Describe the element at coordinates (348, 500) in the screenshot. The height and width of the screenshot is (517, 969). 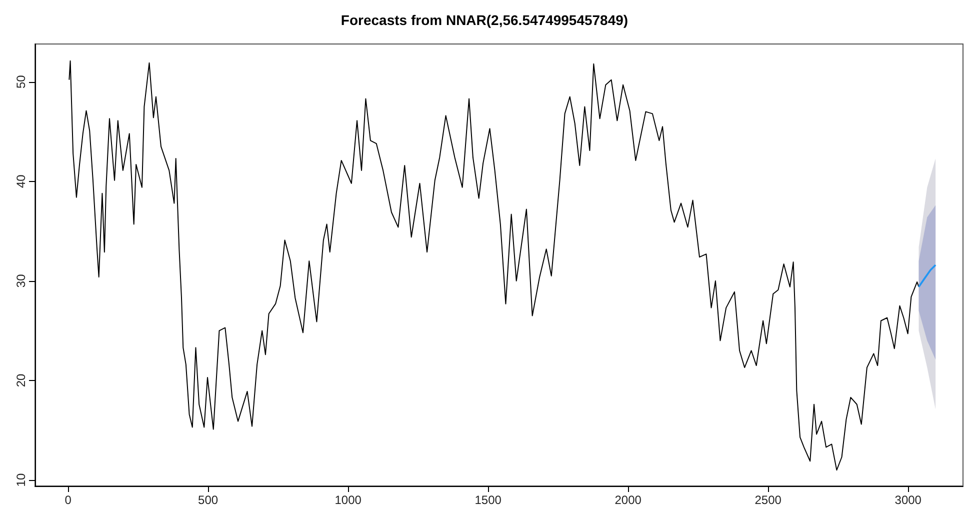
I see `x-tick-label: 1000` at that location.